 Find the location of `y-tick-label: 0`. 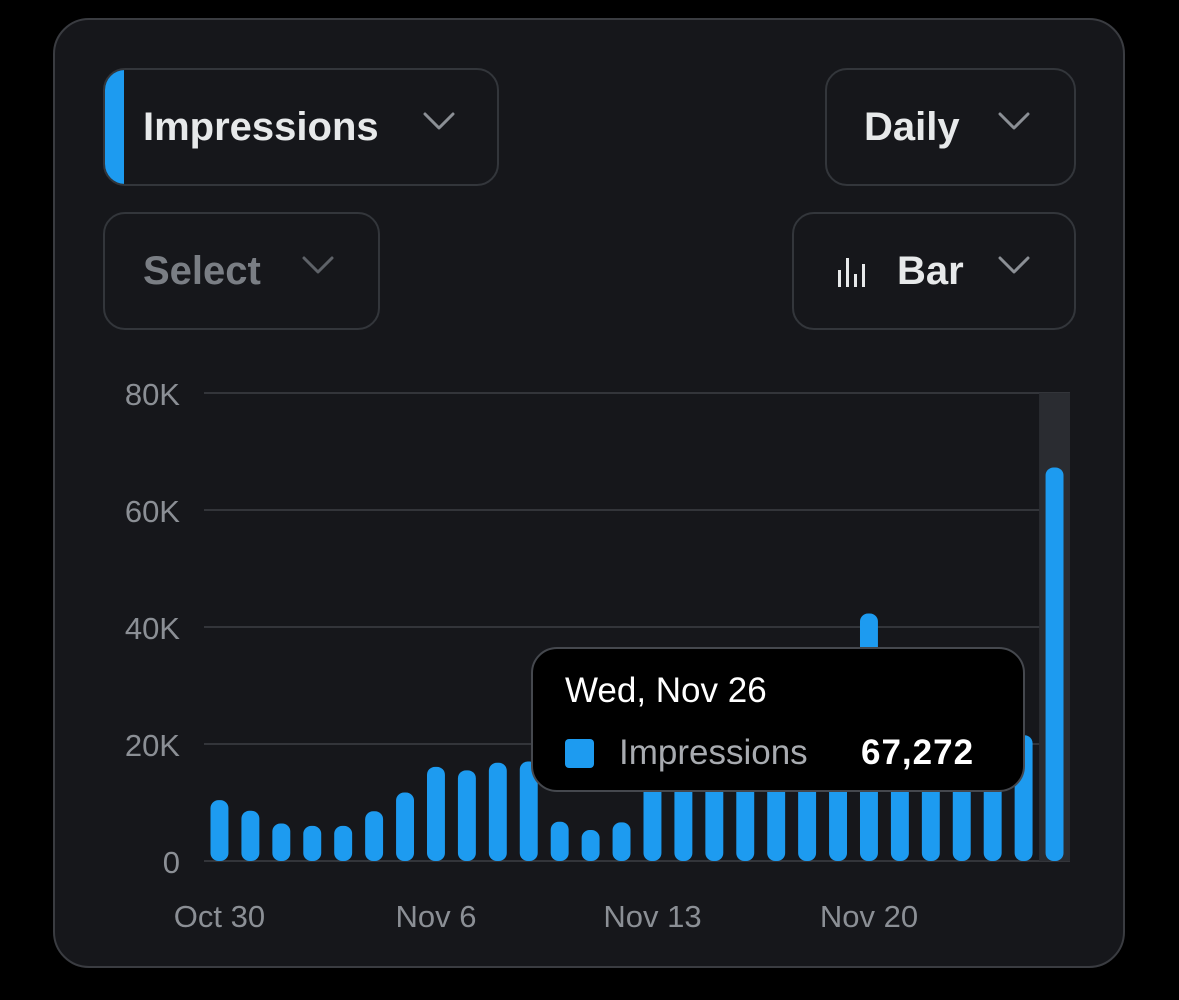

y-tick-label: 0 is located at coordinates (171, 862).